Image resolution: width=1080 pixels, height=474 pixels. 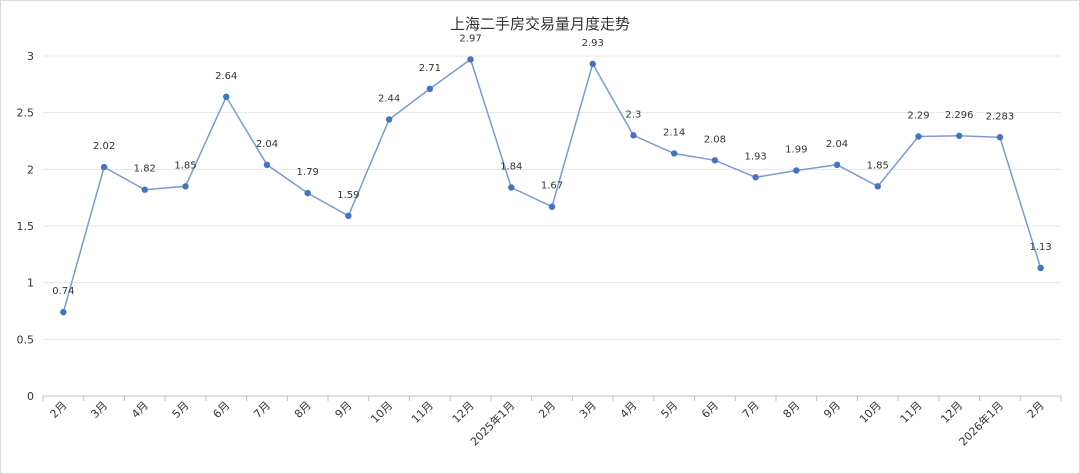 What do you see at coordinates (755, 156) in the screenshot?
I see `data-label: 1.93` at bounding box center [755, 156].